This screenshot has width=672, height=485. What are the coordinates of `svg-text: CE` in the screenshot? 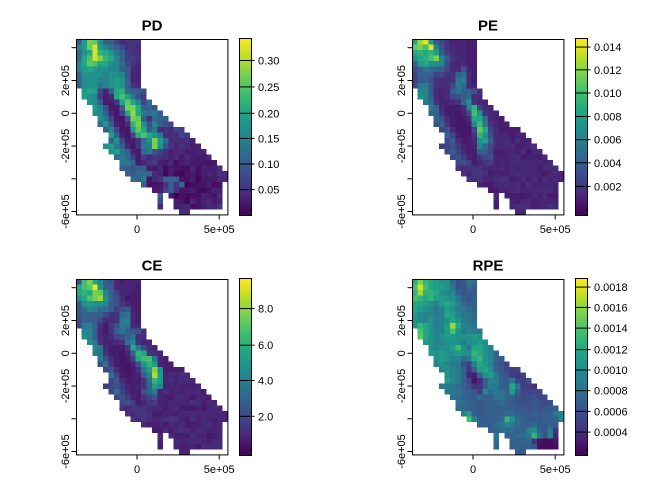 It's located at (152, 266).